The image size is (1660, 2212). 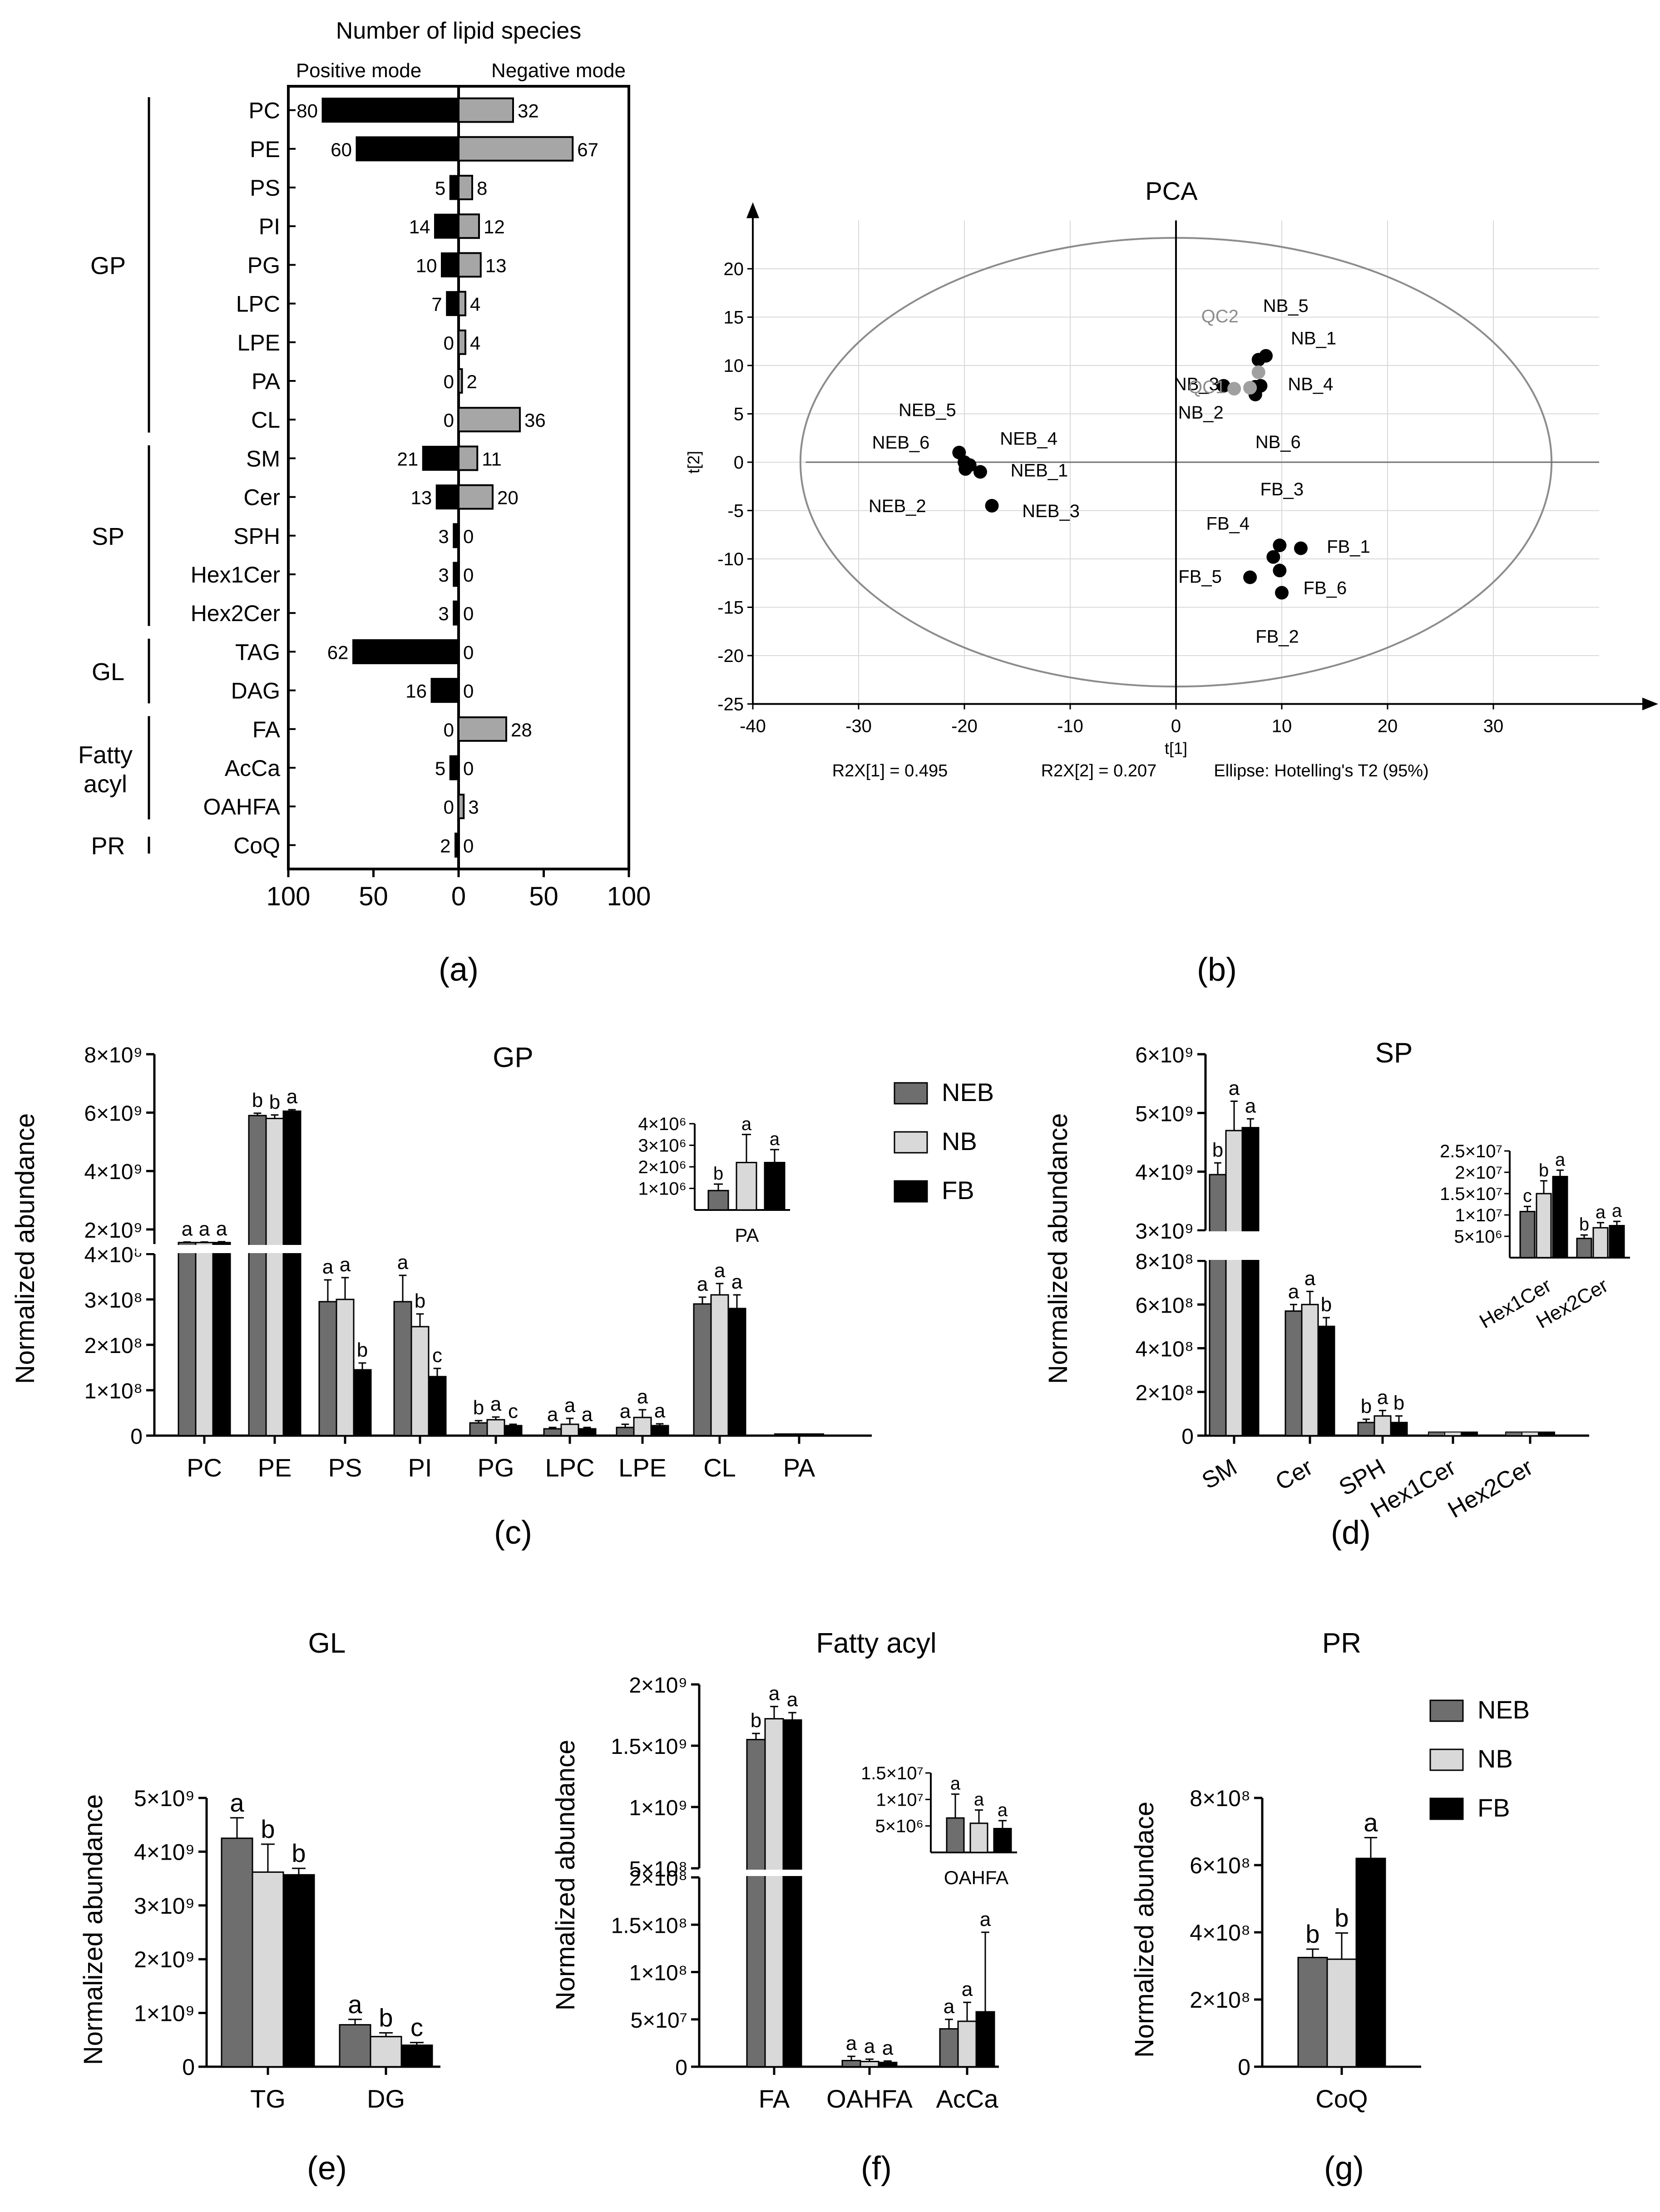 I want to click on x-tick-label: LPE, so click(x=642, y=1467).